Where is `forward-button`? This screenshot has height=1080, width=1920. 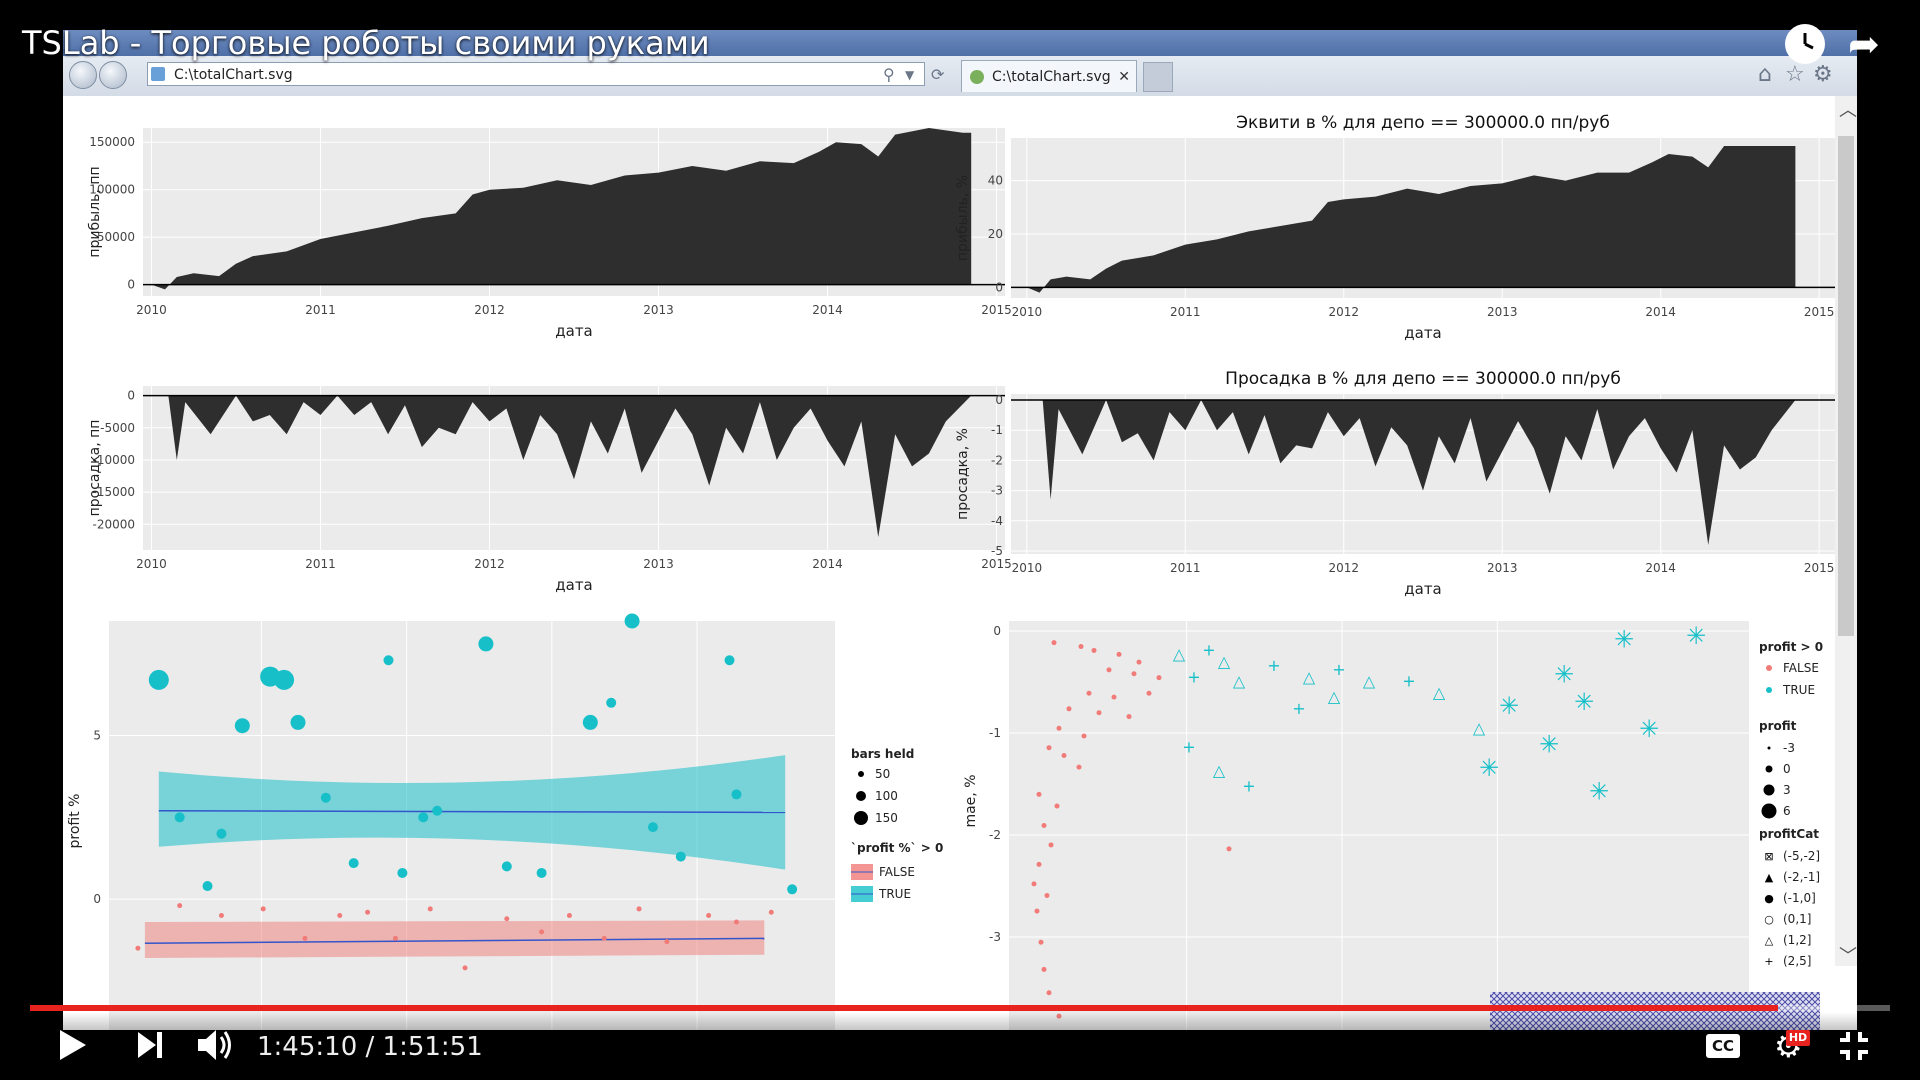
forward-button is located at coordinates (113, 75).